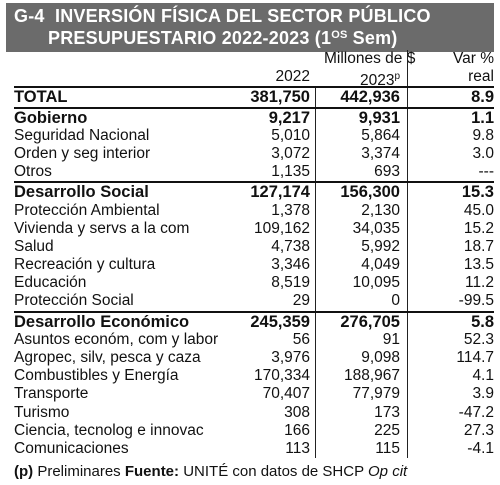 The image size is (500, 485). I want to click on row-label: Vivienda y servs a la com, so click(102, 228).